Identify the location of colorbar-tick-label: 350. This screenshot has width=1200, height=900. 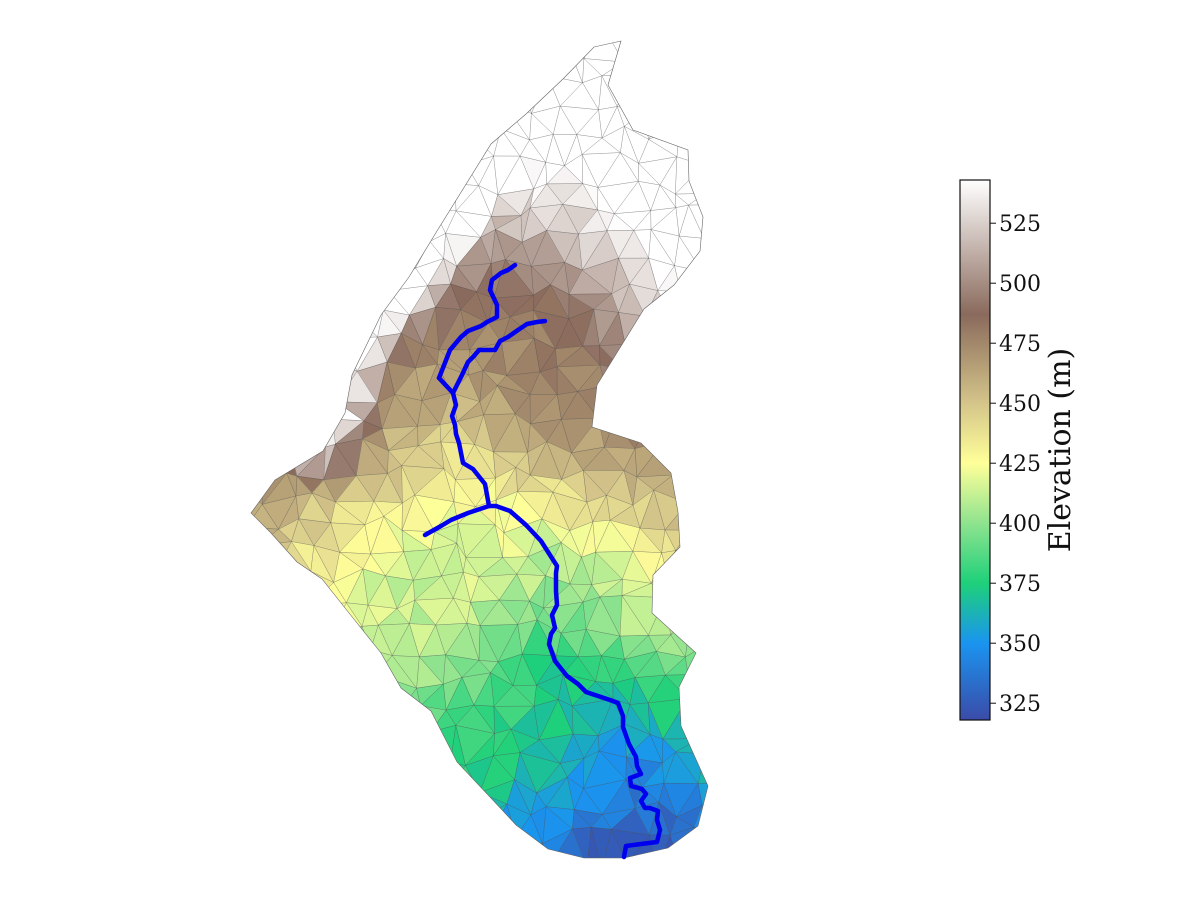
(1020, 644).